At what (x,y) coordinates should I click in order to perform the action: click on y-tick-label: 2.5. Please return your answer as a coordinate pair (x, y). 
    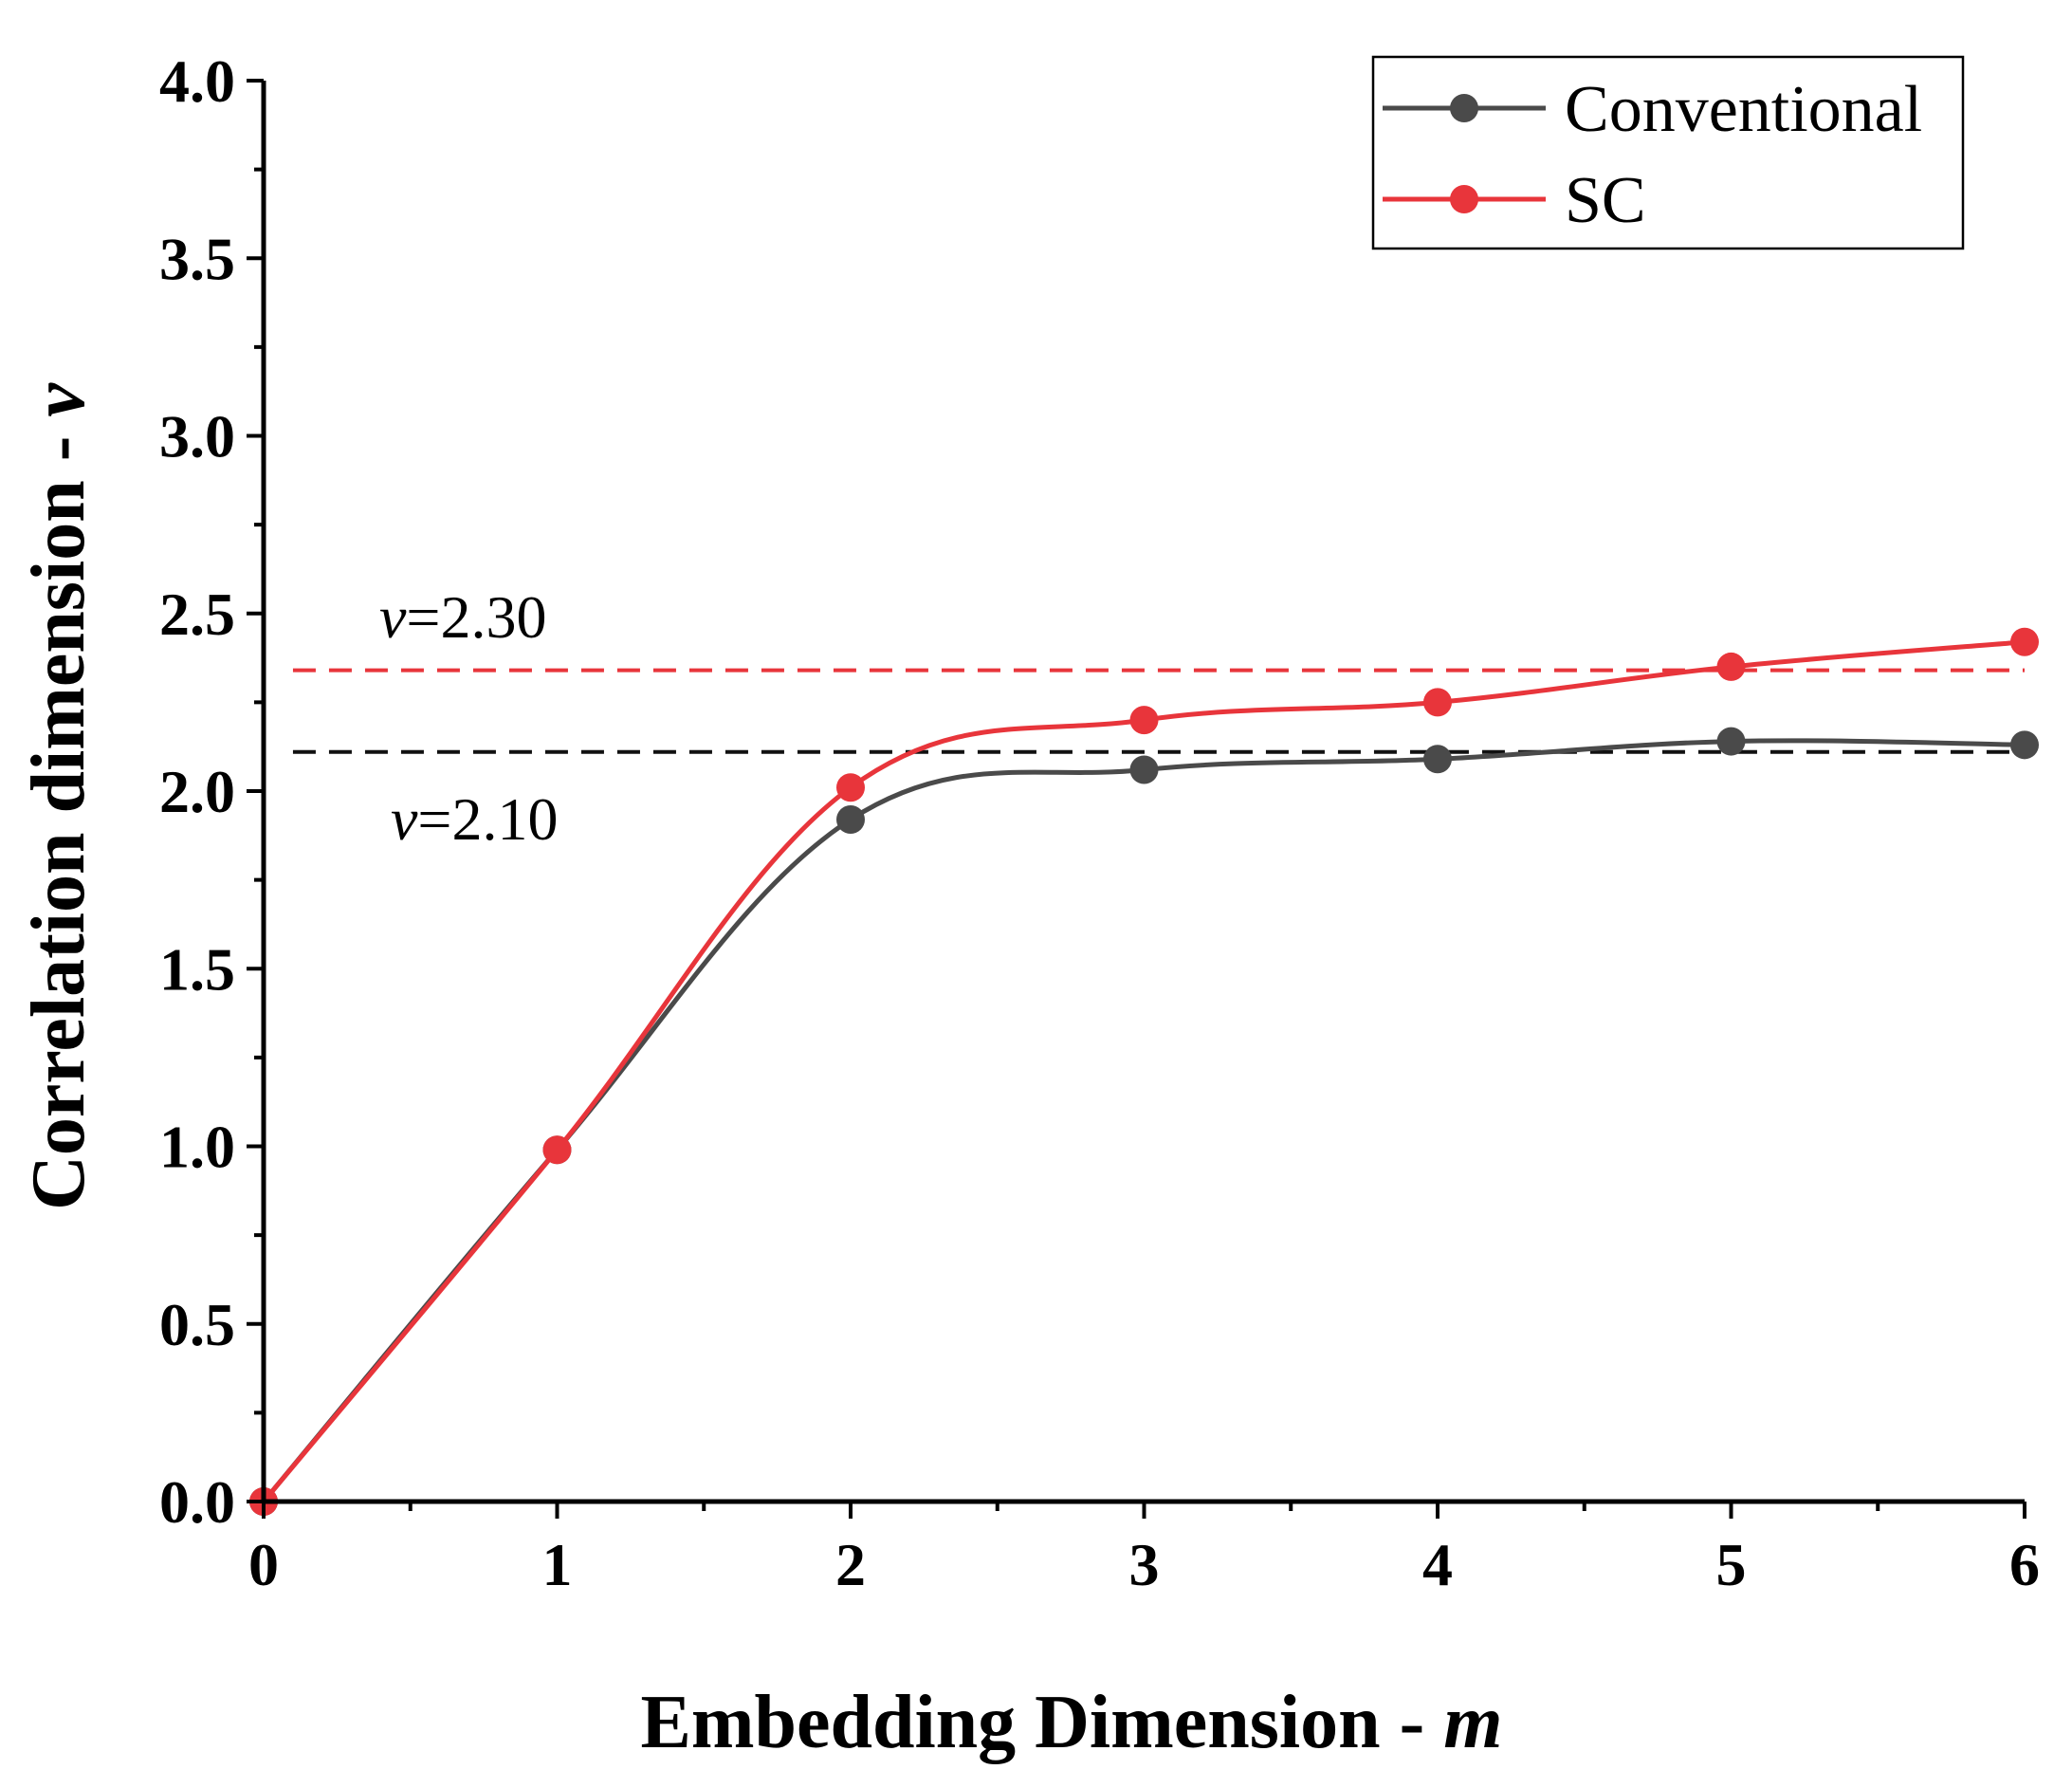
    Looking at the image, I should click on (197, 614).